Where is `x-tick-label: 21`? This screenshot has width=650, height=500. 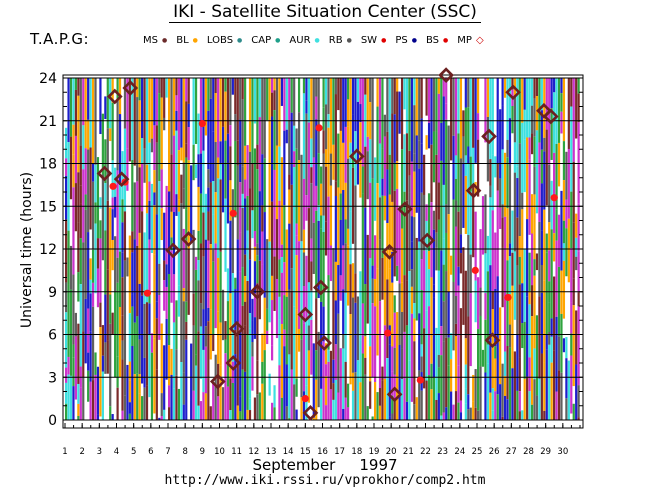 x-tick-label: 21 is located at coordinates (408, 452).